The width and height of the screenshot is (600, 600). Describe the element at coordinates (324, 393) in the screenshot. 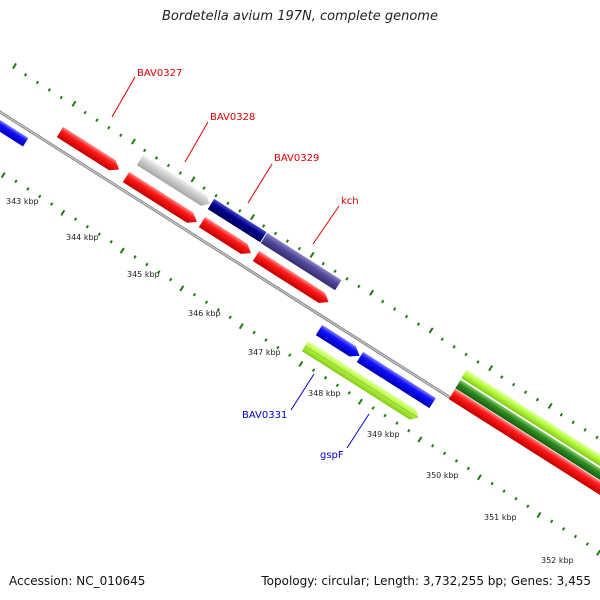

I see `kbp-label-348: 348 kbp` at that location.